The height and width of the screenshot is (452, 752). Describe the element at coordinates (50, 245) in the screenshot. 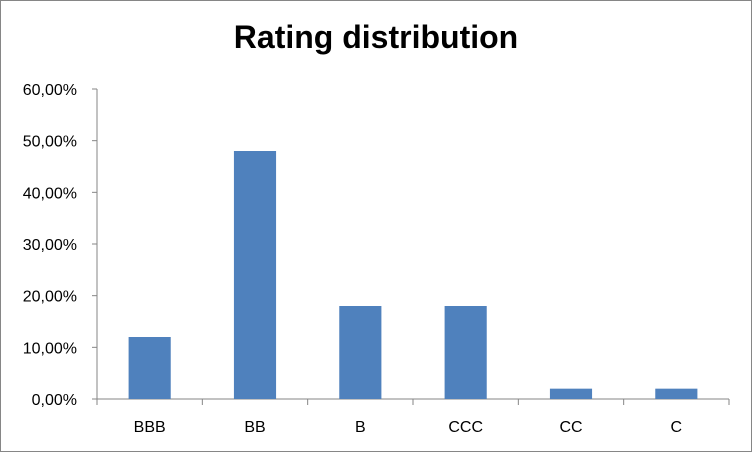

I see `y-tick-label: 30,00%` at that location.